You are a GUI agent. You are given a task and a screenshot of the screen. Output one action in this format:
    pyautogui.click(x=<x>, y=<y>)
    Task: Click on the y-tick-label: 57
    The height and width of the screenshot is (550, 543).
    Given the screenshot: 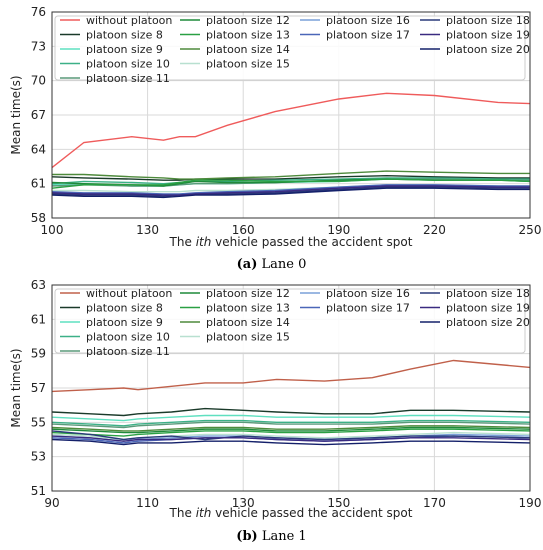 What is the action you would take?
    pyautogui.click(x=38, y=388)
    